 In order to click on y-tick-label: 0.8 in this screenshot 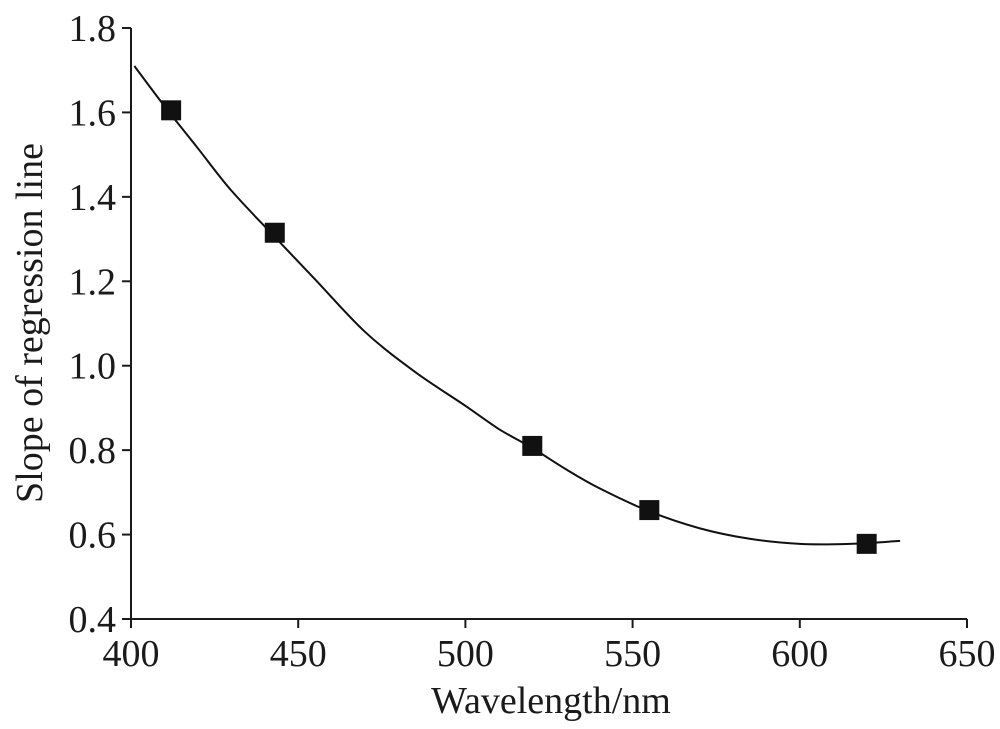, I will do `click(93, 451)`.